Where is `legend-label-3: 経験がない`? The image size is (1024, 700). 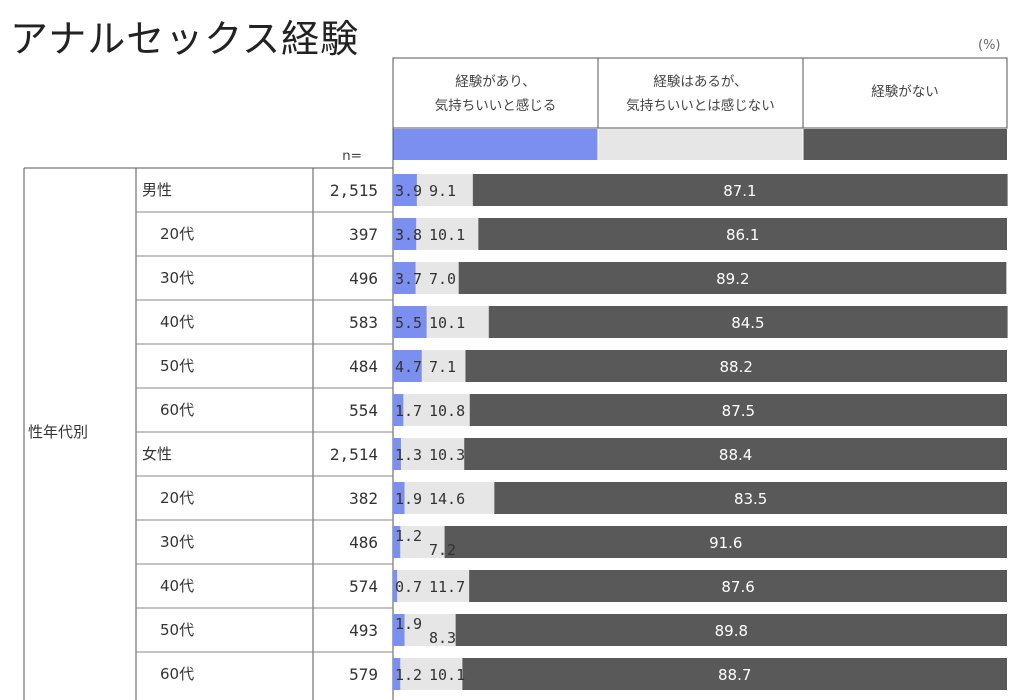 legend-label-3: 経験がない is located at coordinates (905, 92).